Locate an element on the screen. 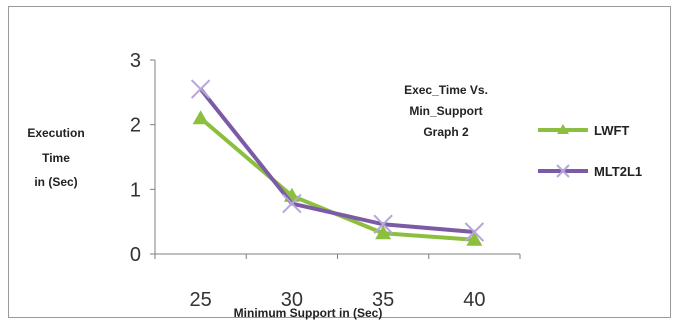 Image resolution: width=679 pixels, height=324 pixels. x-ticks: 25 30 35 40 is located at coordinates (337, 282).